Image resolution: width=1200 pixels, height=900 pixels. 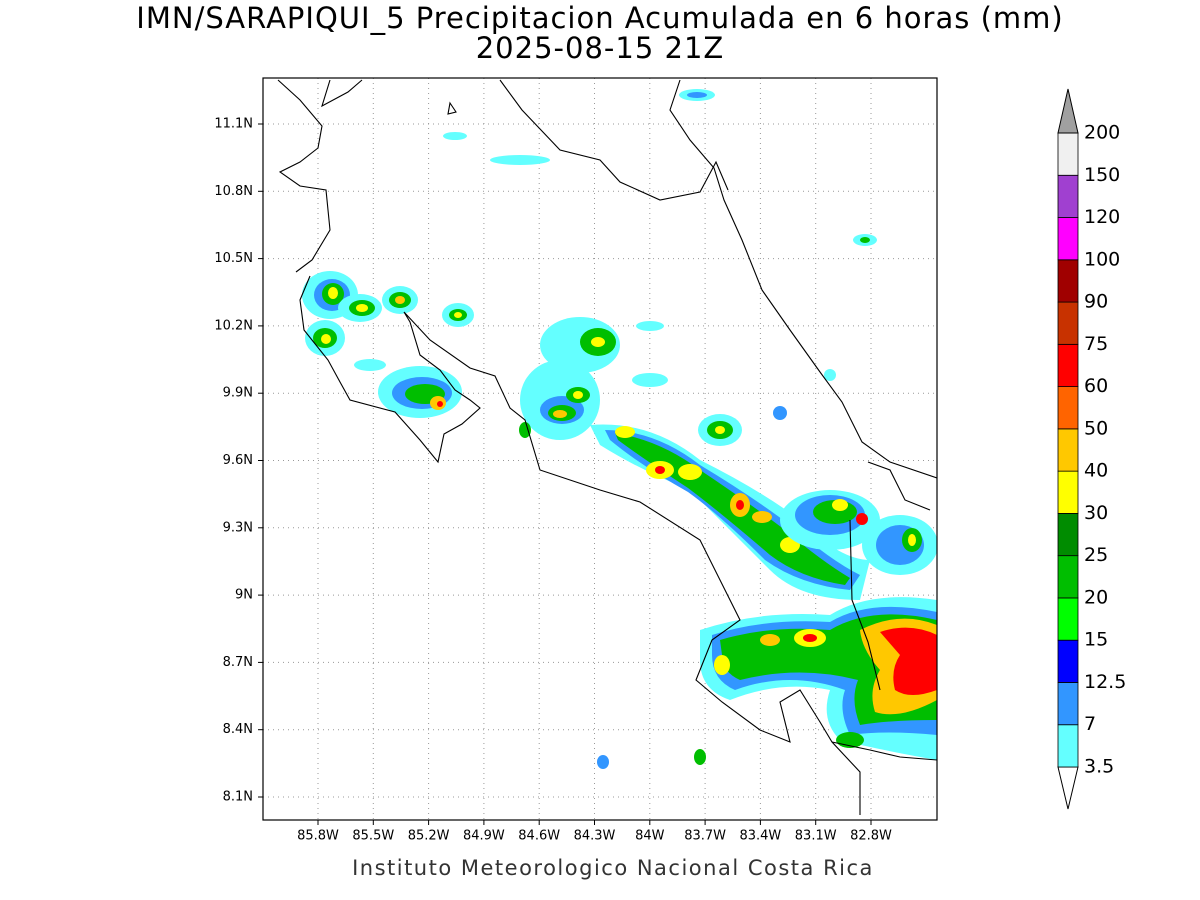 What do you see at coordinates (429, 836) in the screenshot?
I see `lon-tick-label: 85.2W` at bounding box center [429, 836].